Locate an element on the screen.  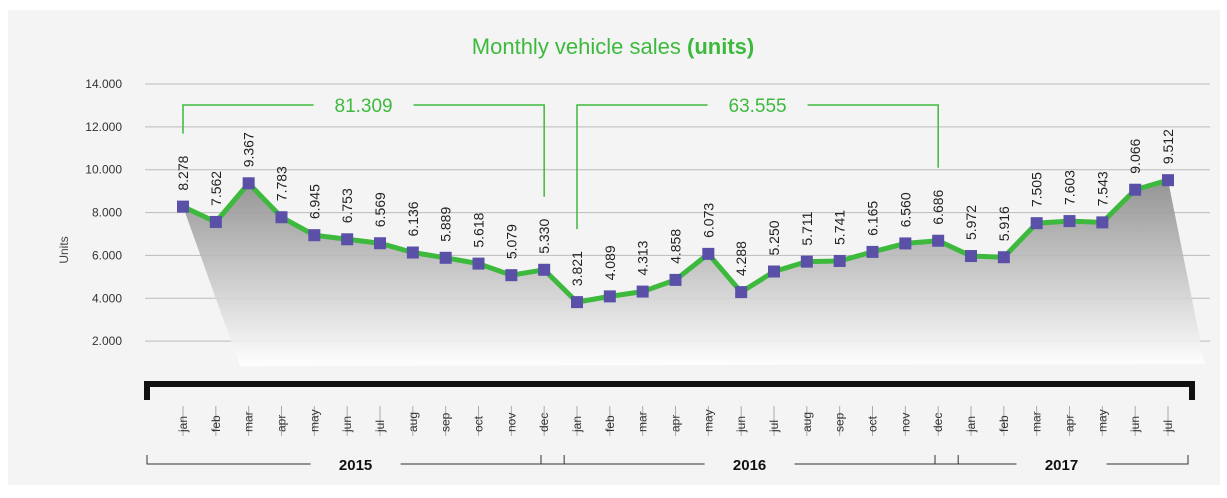
value-label: 7.783 is located at coordinates (282, 183).